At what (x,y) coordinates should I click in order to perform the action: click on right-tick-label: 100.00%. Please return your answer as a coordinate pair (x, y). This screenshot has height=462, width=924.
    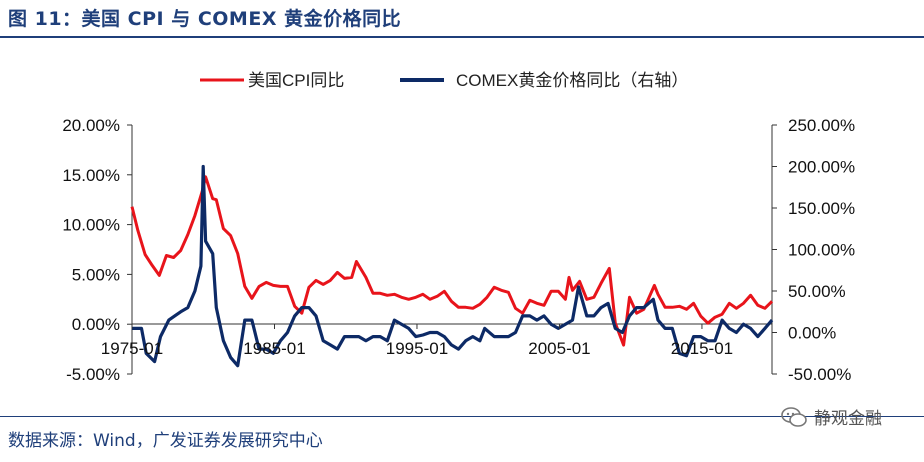
    Looking at the image, I should click on (821, 250).